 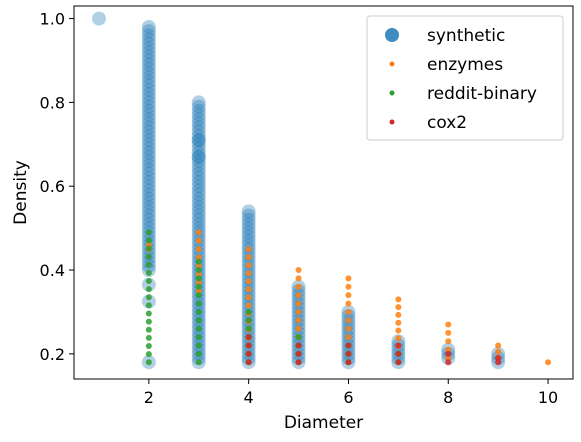 I want to click on x-axis-label: Diameter, so click(x=323, y=423).